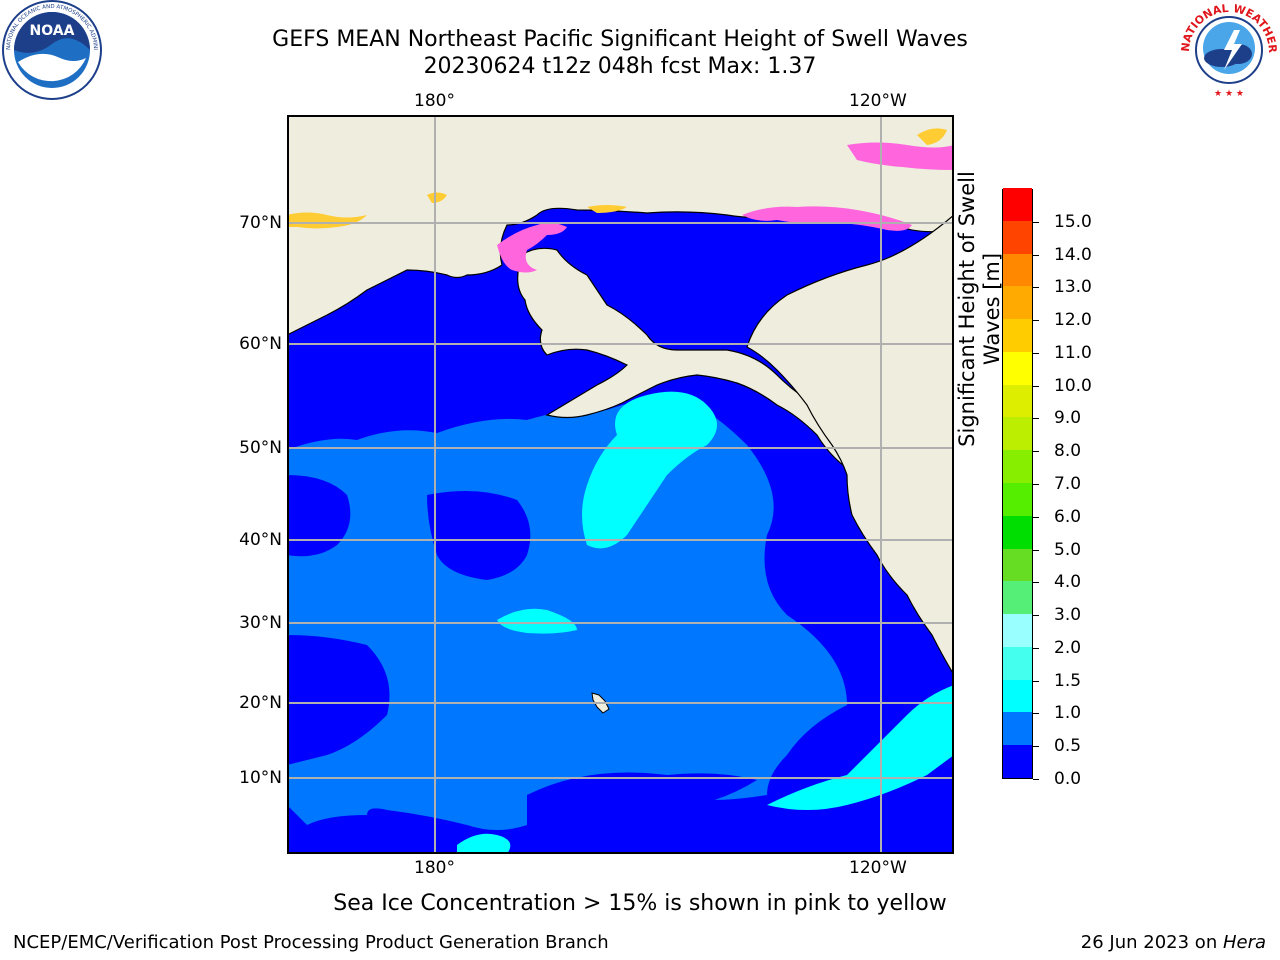 The image size is (1280, 960). I want to click on lon-tick-bottom-180: 180°, so click(434, 868).